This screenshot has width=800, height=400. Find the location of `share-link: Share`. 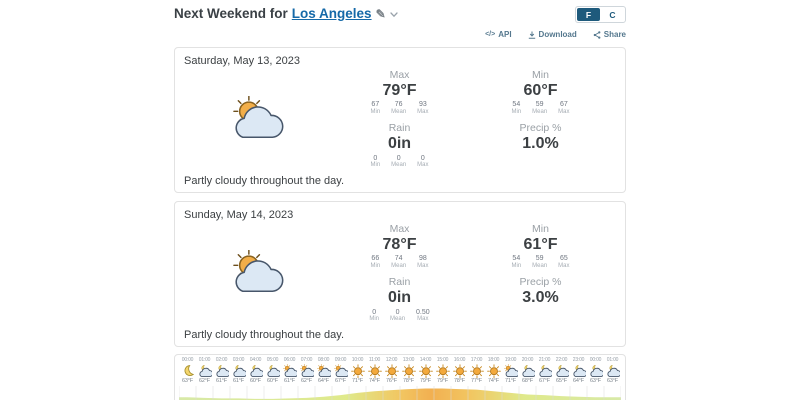

share-link: Share is located at coordinates (609, 34).